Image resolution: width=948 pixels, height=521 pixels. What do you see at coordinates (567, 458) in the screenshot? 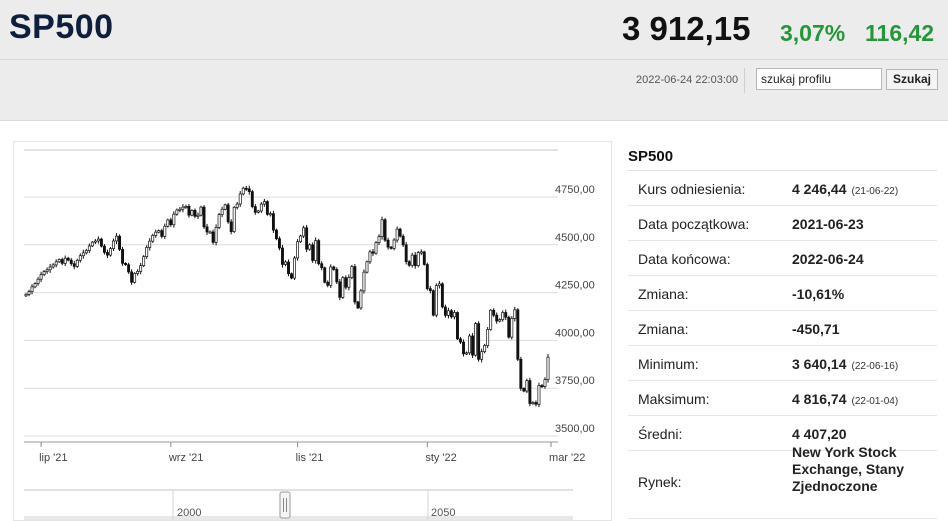
I see `x-tick-label: mar '22` at bounding box center [567, 458].